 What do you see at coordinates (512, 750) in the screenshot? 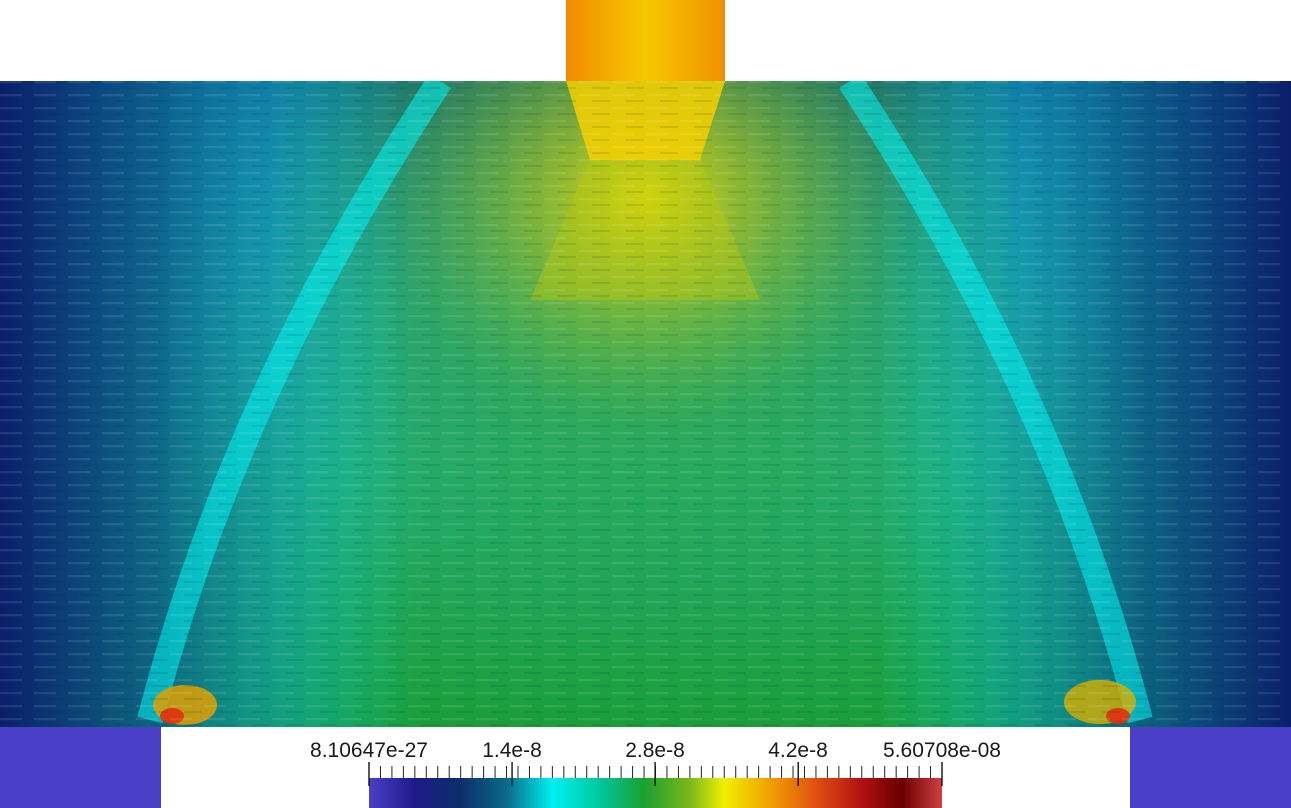
I see `colorbar-tick-label-1: 1.4e-8` at bounding box center [512, 750].